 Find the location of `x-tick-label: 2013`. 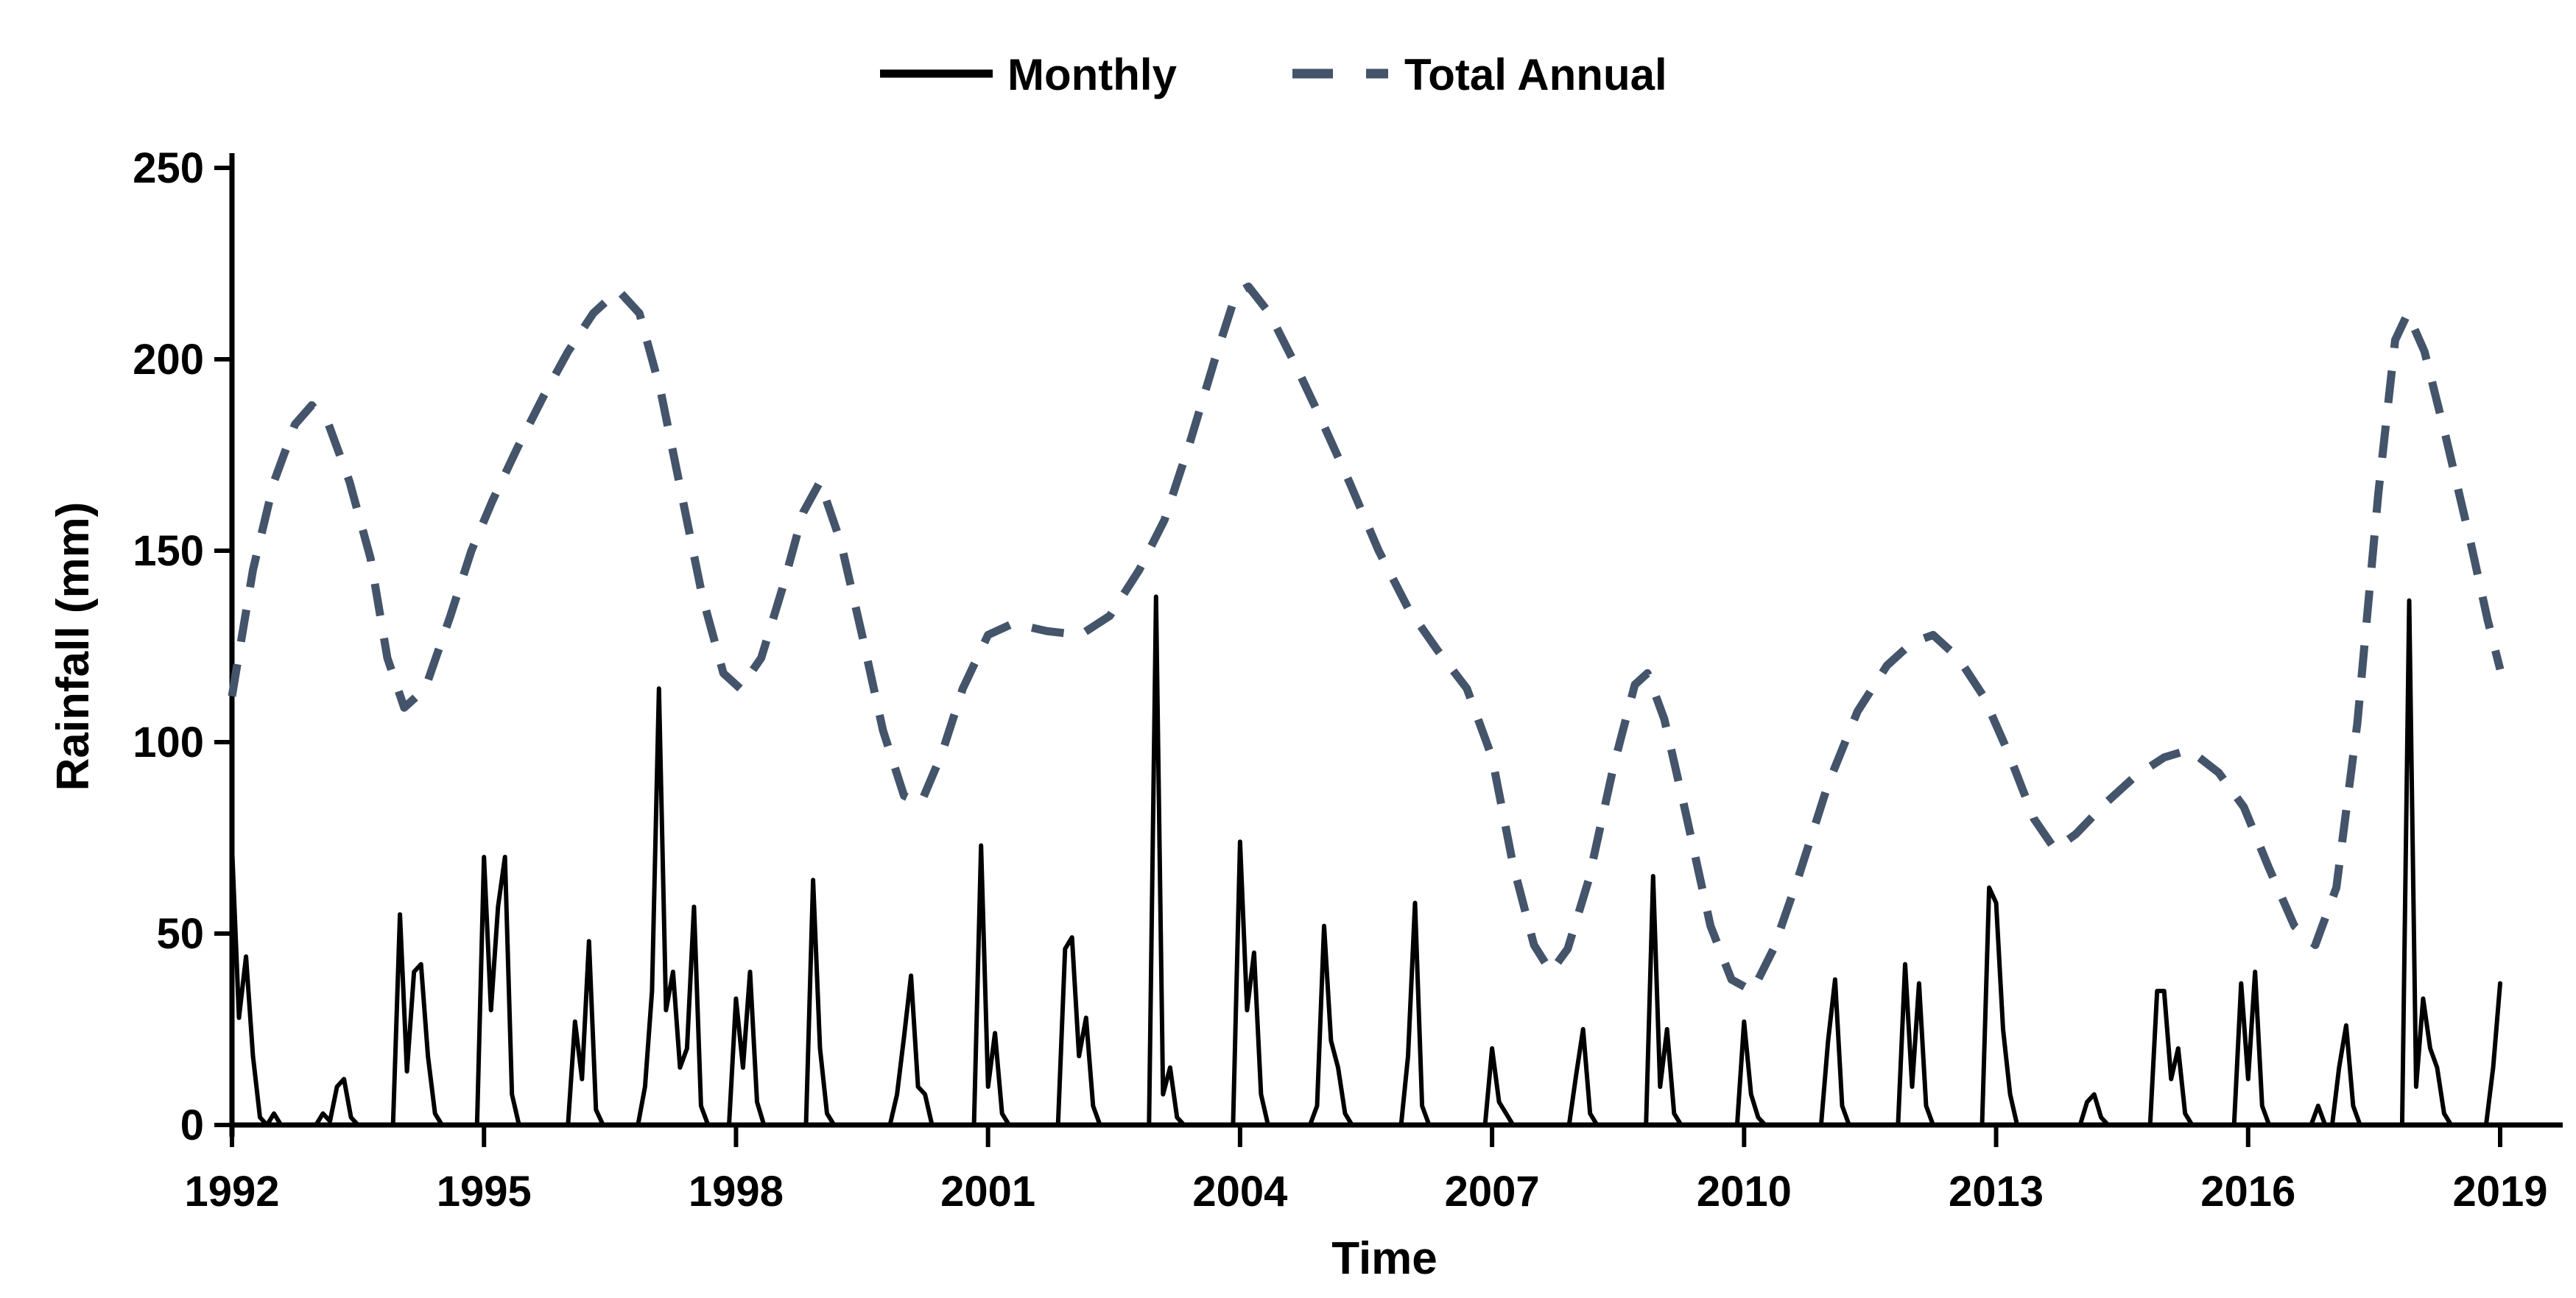

x-tick-label: 2013 is located at coordinates (1996, 1192).